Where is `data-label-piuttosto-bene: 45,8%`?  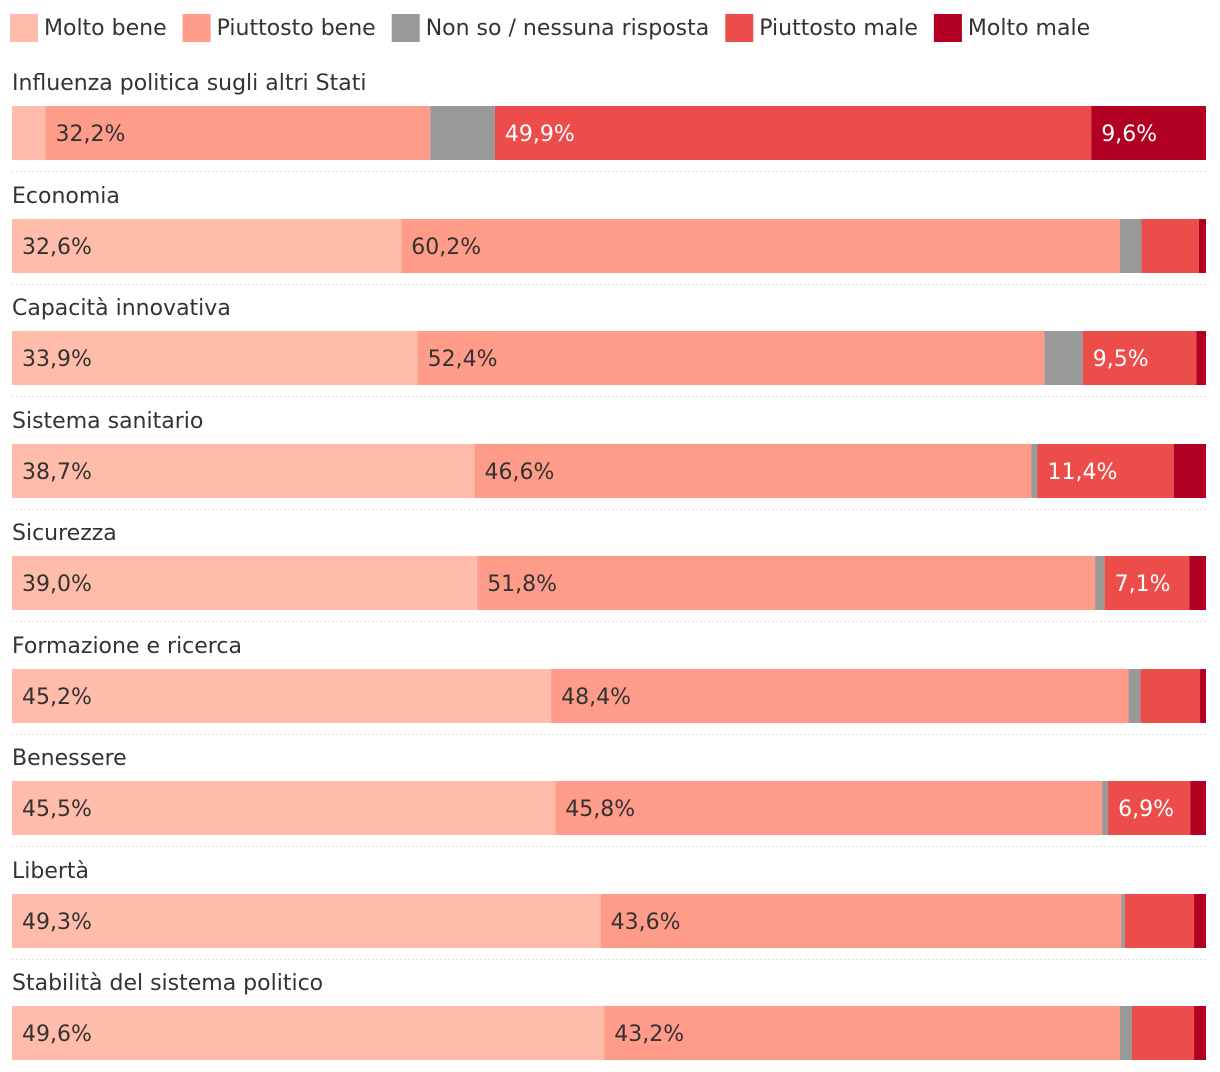
data-label-piuttosto-bene: 45,8% is located at coordinates (600, 809).